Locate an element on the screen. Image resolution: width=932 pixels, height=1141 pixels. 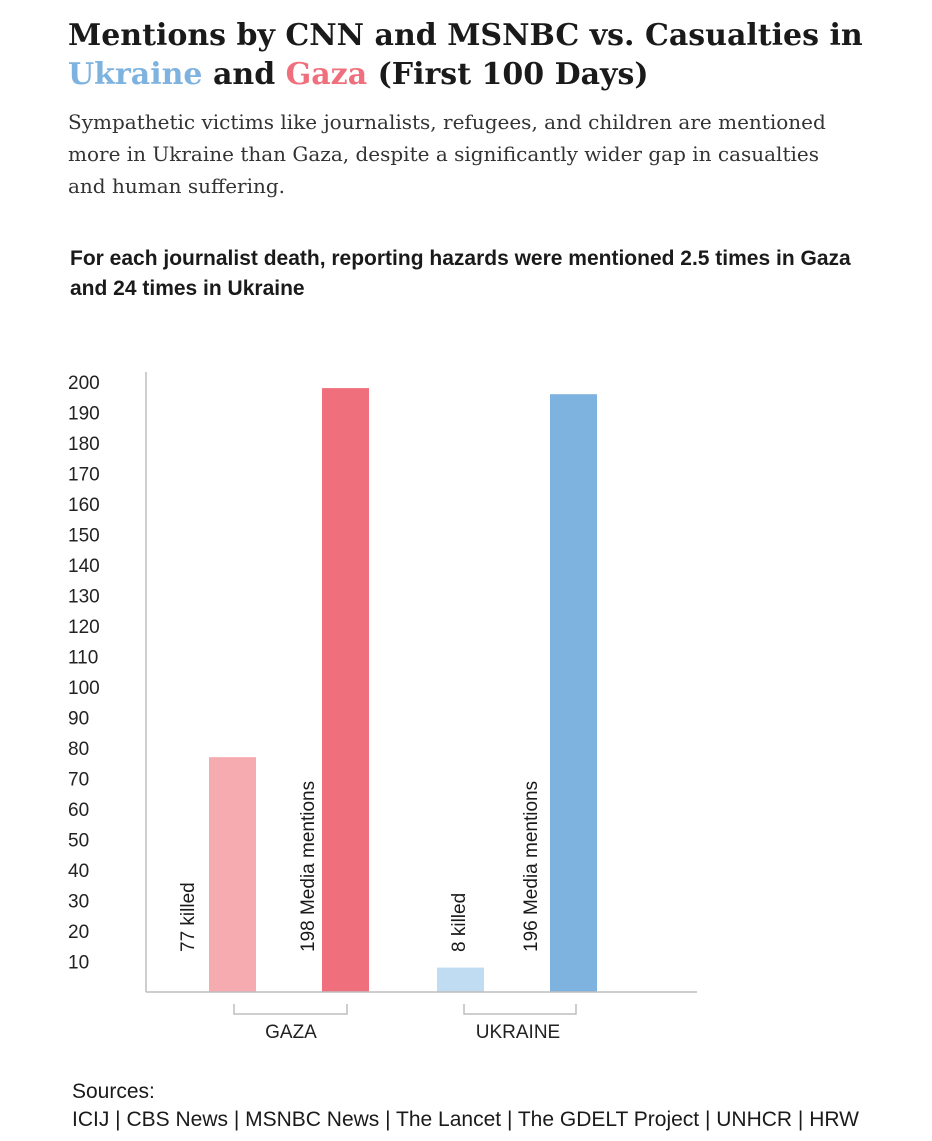
y-tick-label: 40 is located at coordinates (78, 871).